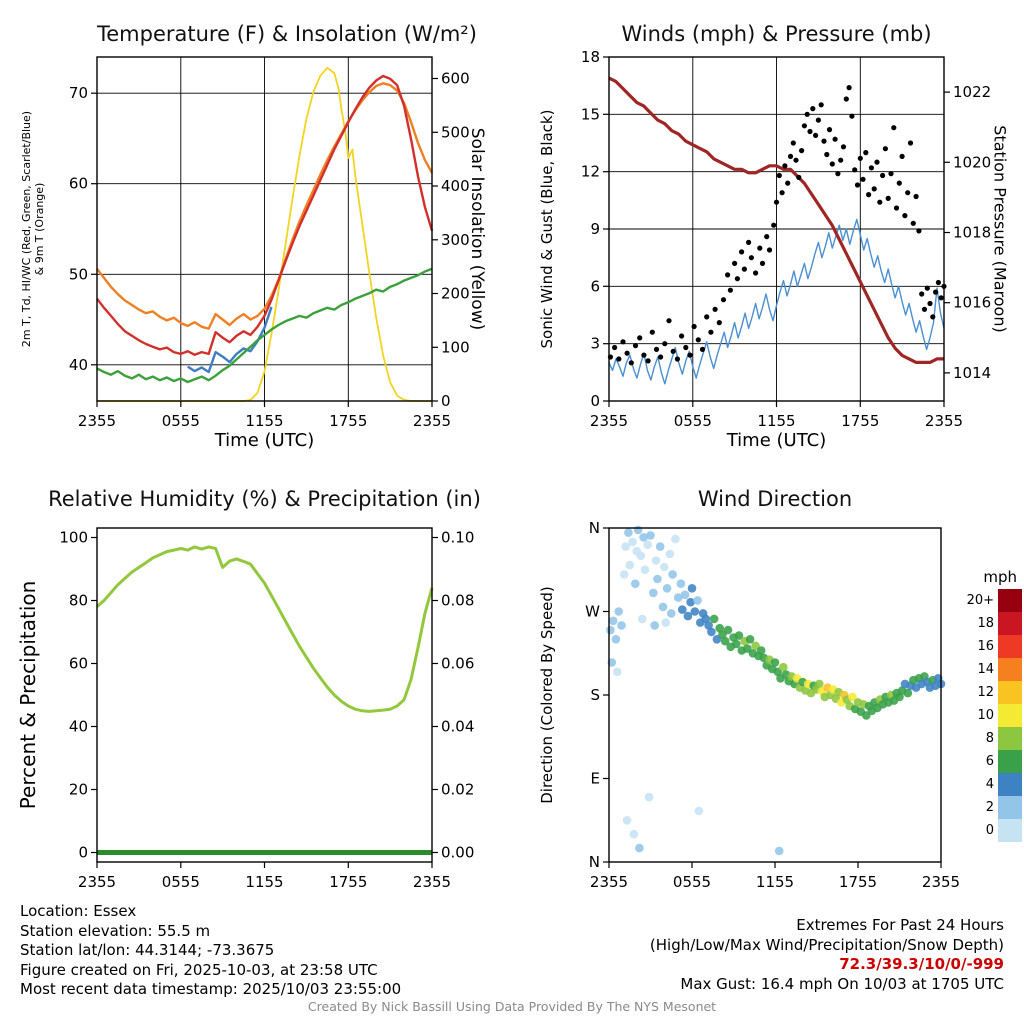 The width and height of the screenshot is (1024, 1024). I want to click on legend-title: mph, so click(1000, 577).